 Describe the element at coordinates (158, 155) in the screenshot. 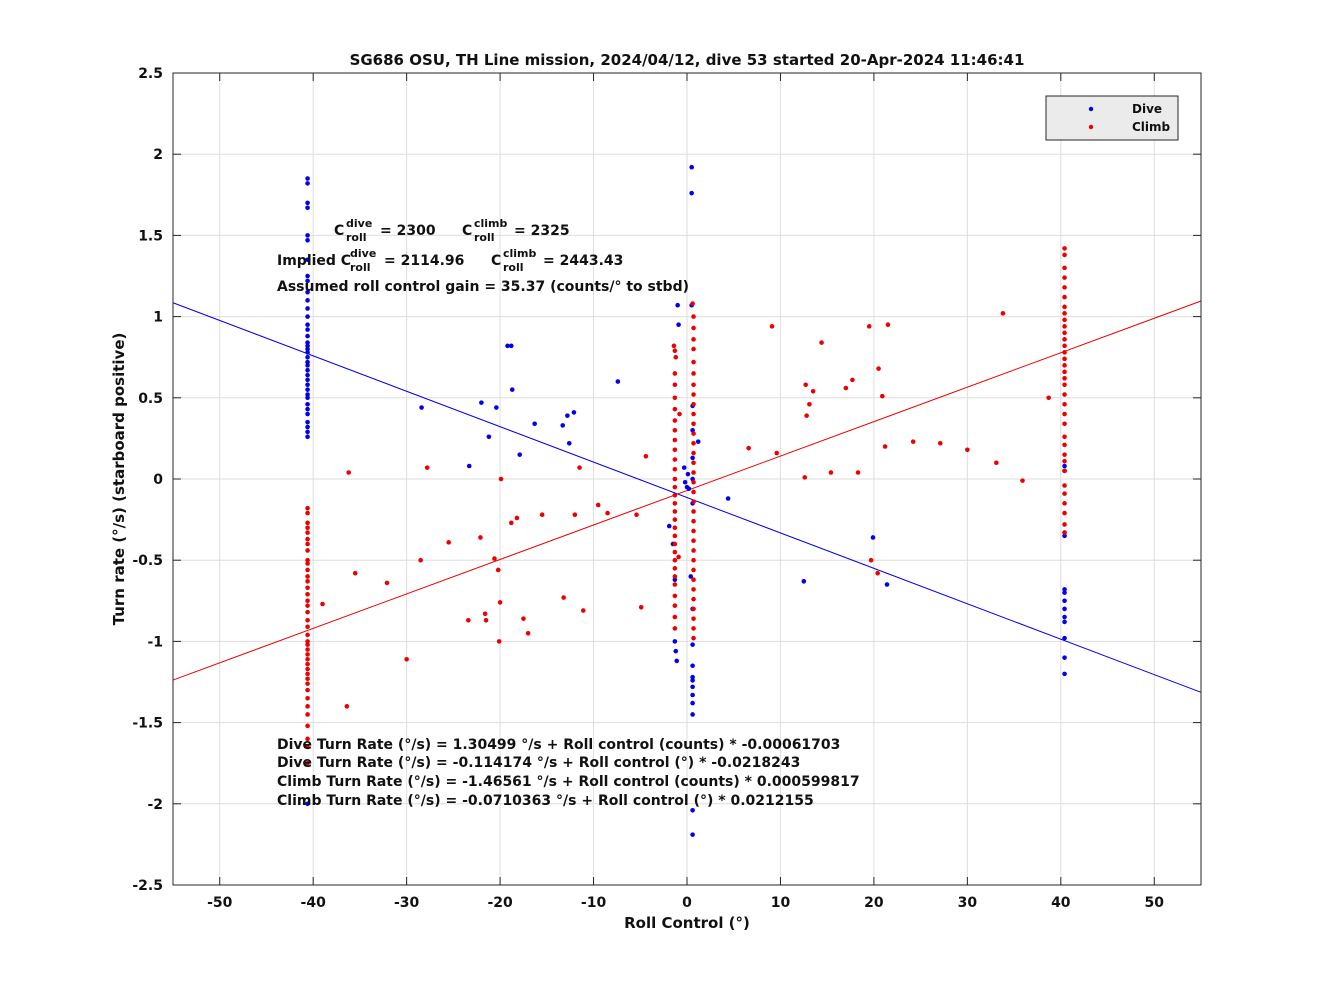

I see `y-tick-label: 2` at that location.